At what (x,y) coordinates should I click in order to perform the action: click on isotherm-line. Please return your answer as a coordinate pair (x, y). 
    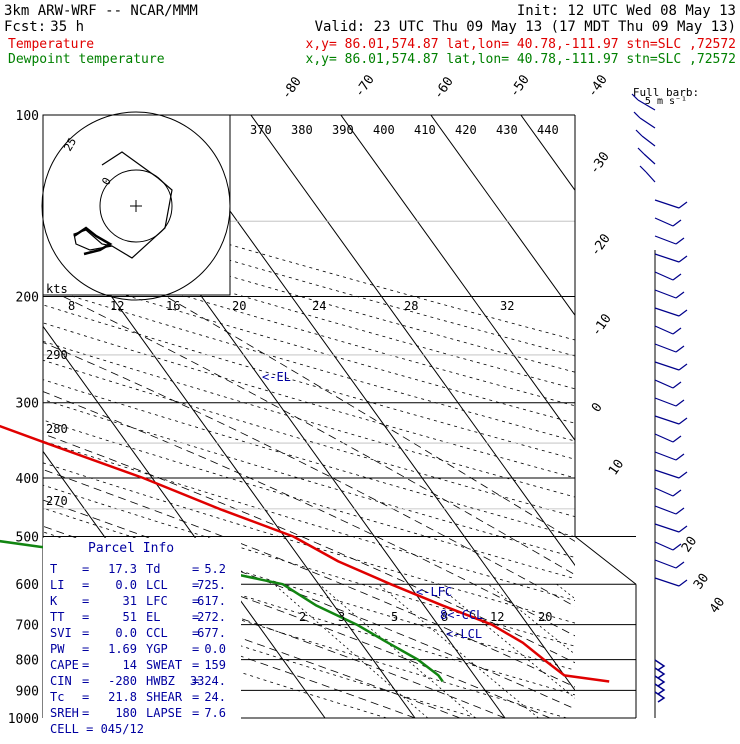
    Looking at the image, I should click on (457, 278).